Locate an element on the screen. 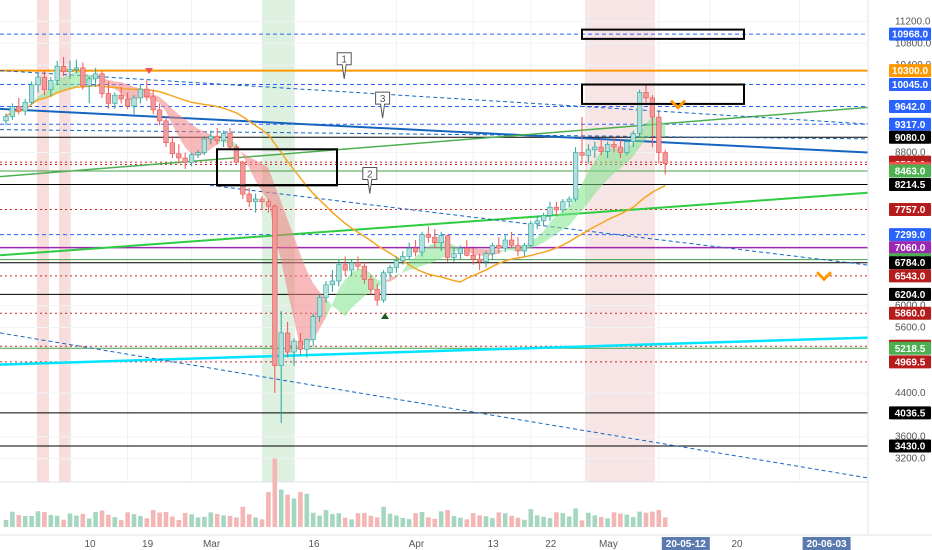 This screenshot has width=932, height=550. price-tag-label: 5218.5 is located at coordinates (910, 349).